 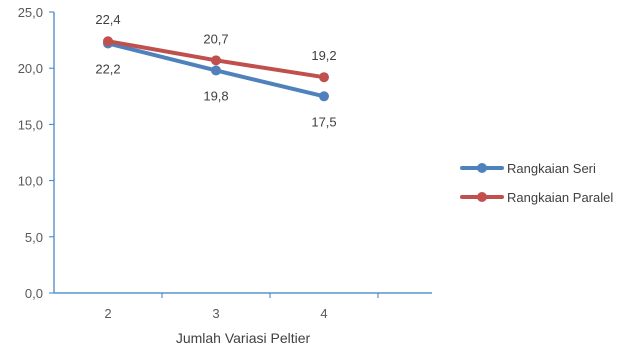 I want to click on data-label-rangkaian-paralel: 20,7, so click(x=215, y=38).